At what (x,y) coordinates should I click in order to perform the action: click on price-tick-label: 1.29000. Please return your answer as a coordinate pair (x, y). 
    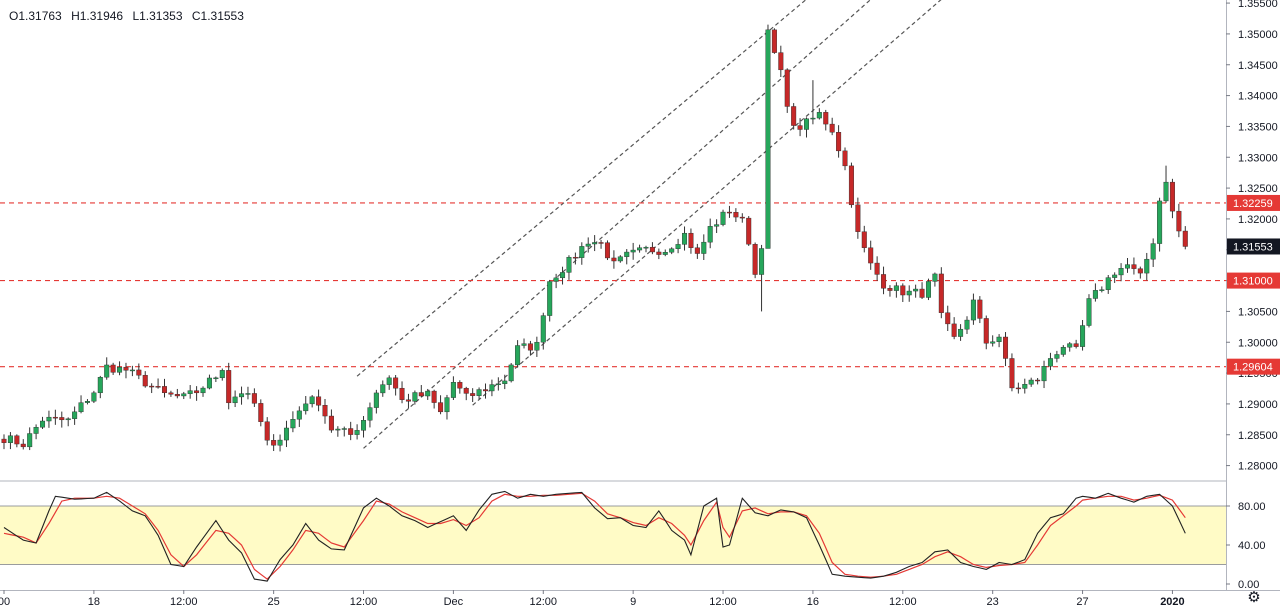
    Looking at the image, I should click on (1258, 405).